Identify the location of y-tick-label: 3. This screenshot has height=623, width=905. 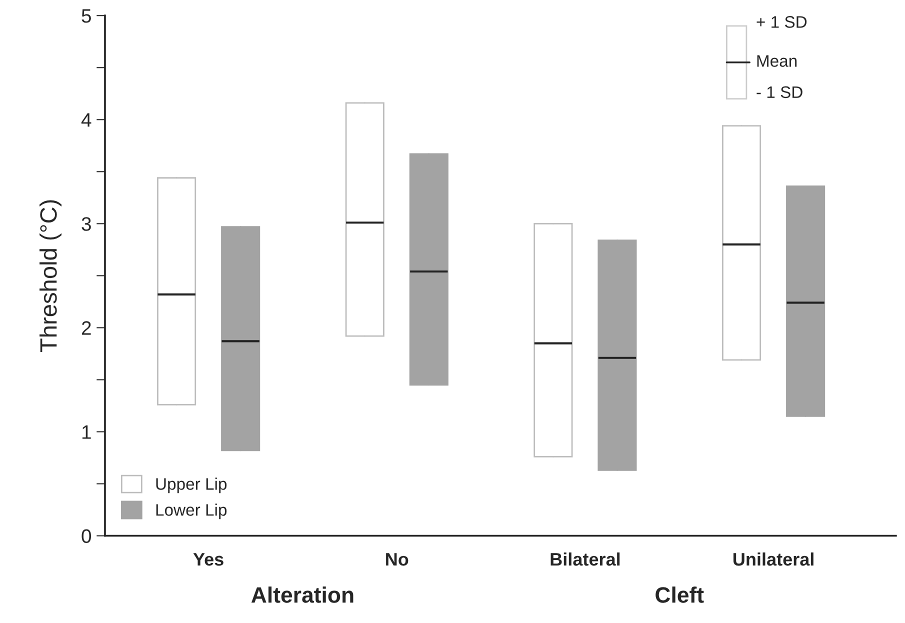
(86, 224).